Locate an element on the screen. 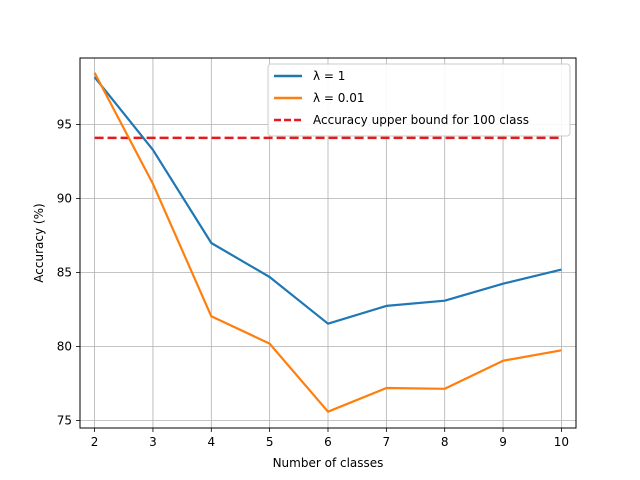  legend-label: λ = 0.01 is located at coordinates (339, 98).